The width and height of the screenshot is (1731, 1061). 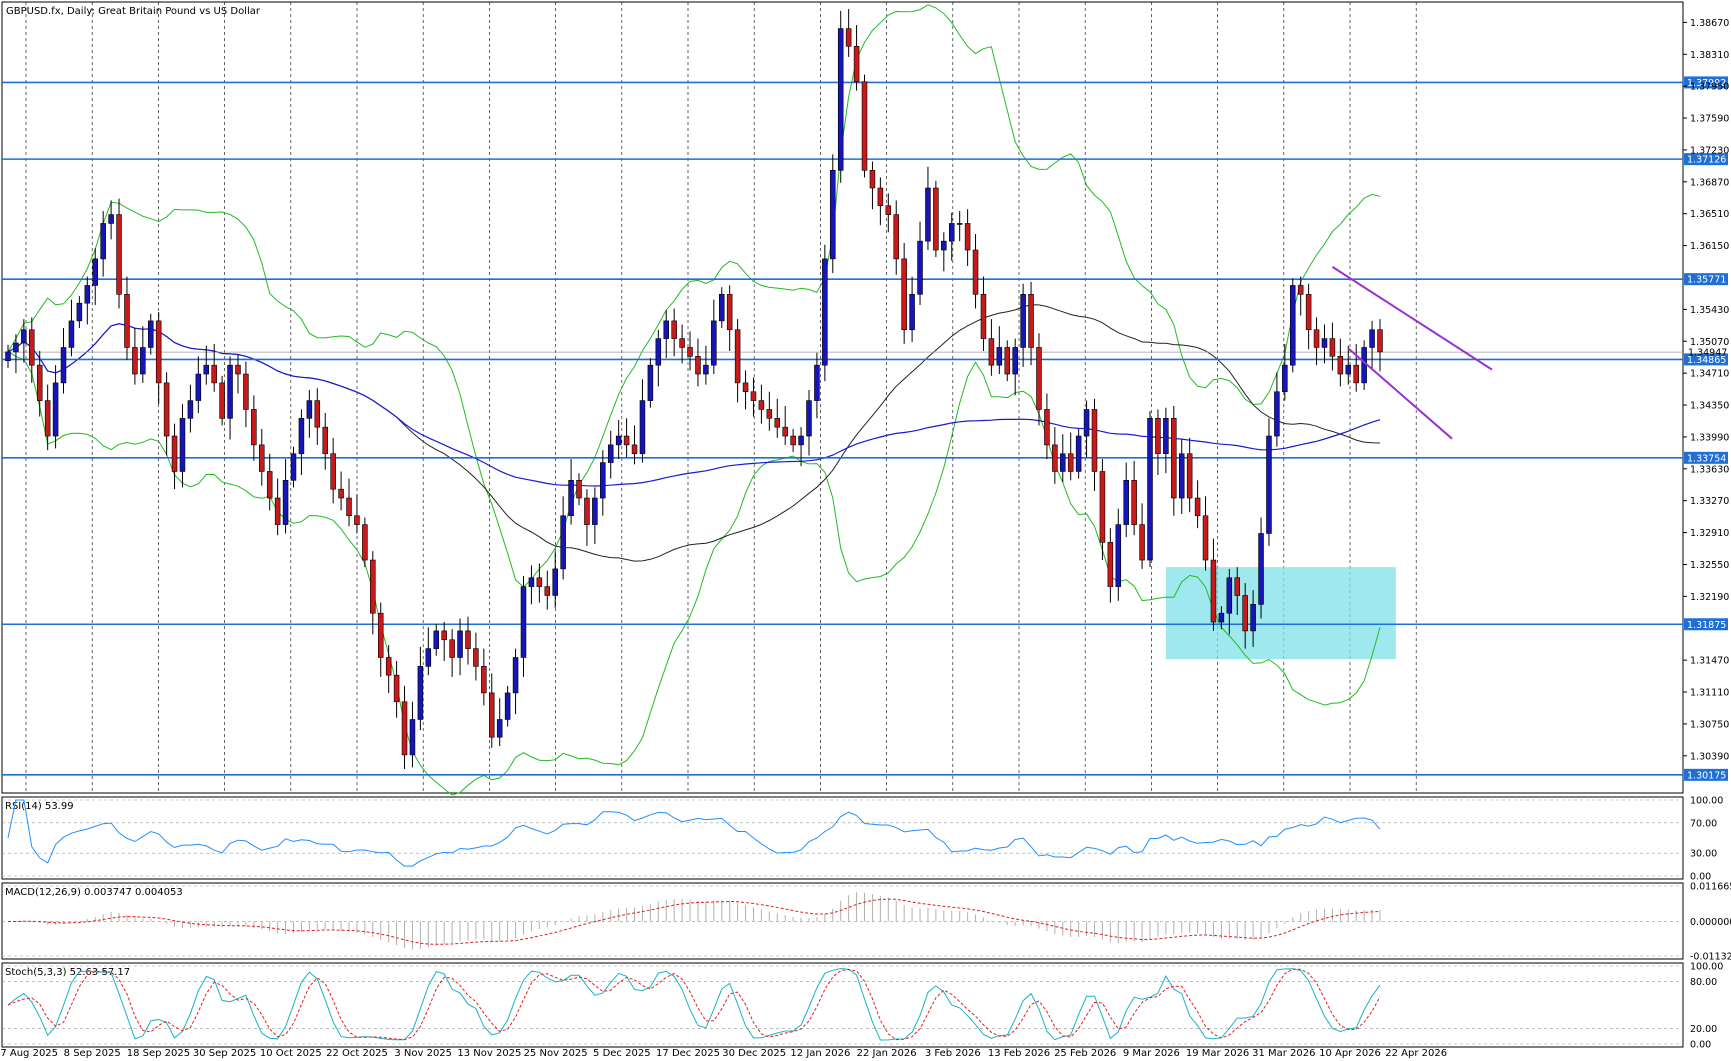 I want to click on price-label: 1.38670, so click(x=1709, y=23).